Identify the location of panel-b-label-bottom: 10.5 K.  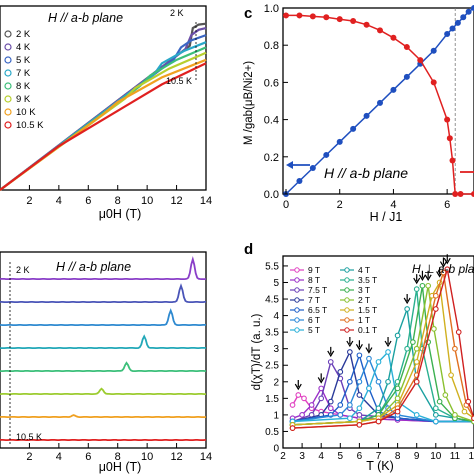
(29, 437).